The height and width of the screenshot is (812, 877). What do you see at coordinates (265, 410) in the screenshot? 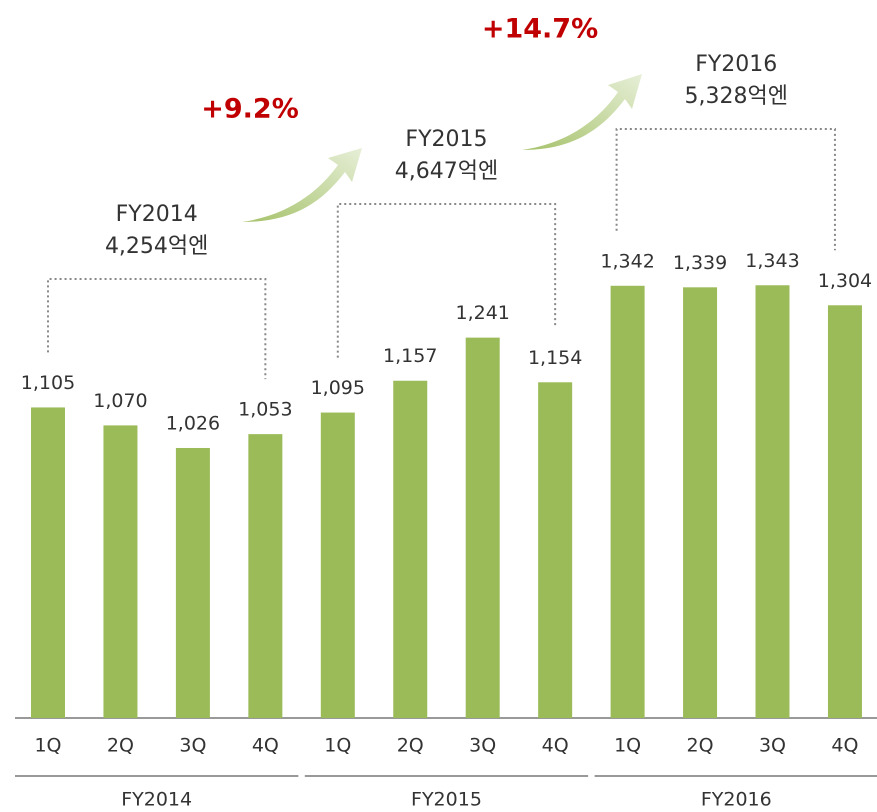
I see `value-label: 1,053` at bounding box center [265, 410].